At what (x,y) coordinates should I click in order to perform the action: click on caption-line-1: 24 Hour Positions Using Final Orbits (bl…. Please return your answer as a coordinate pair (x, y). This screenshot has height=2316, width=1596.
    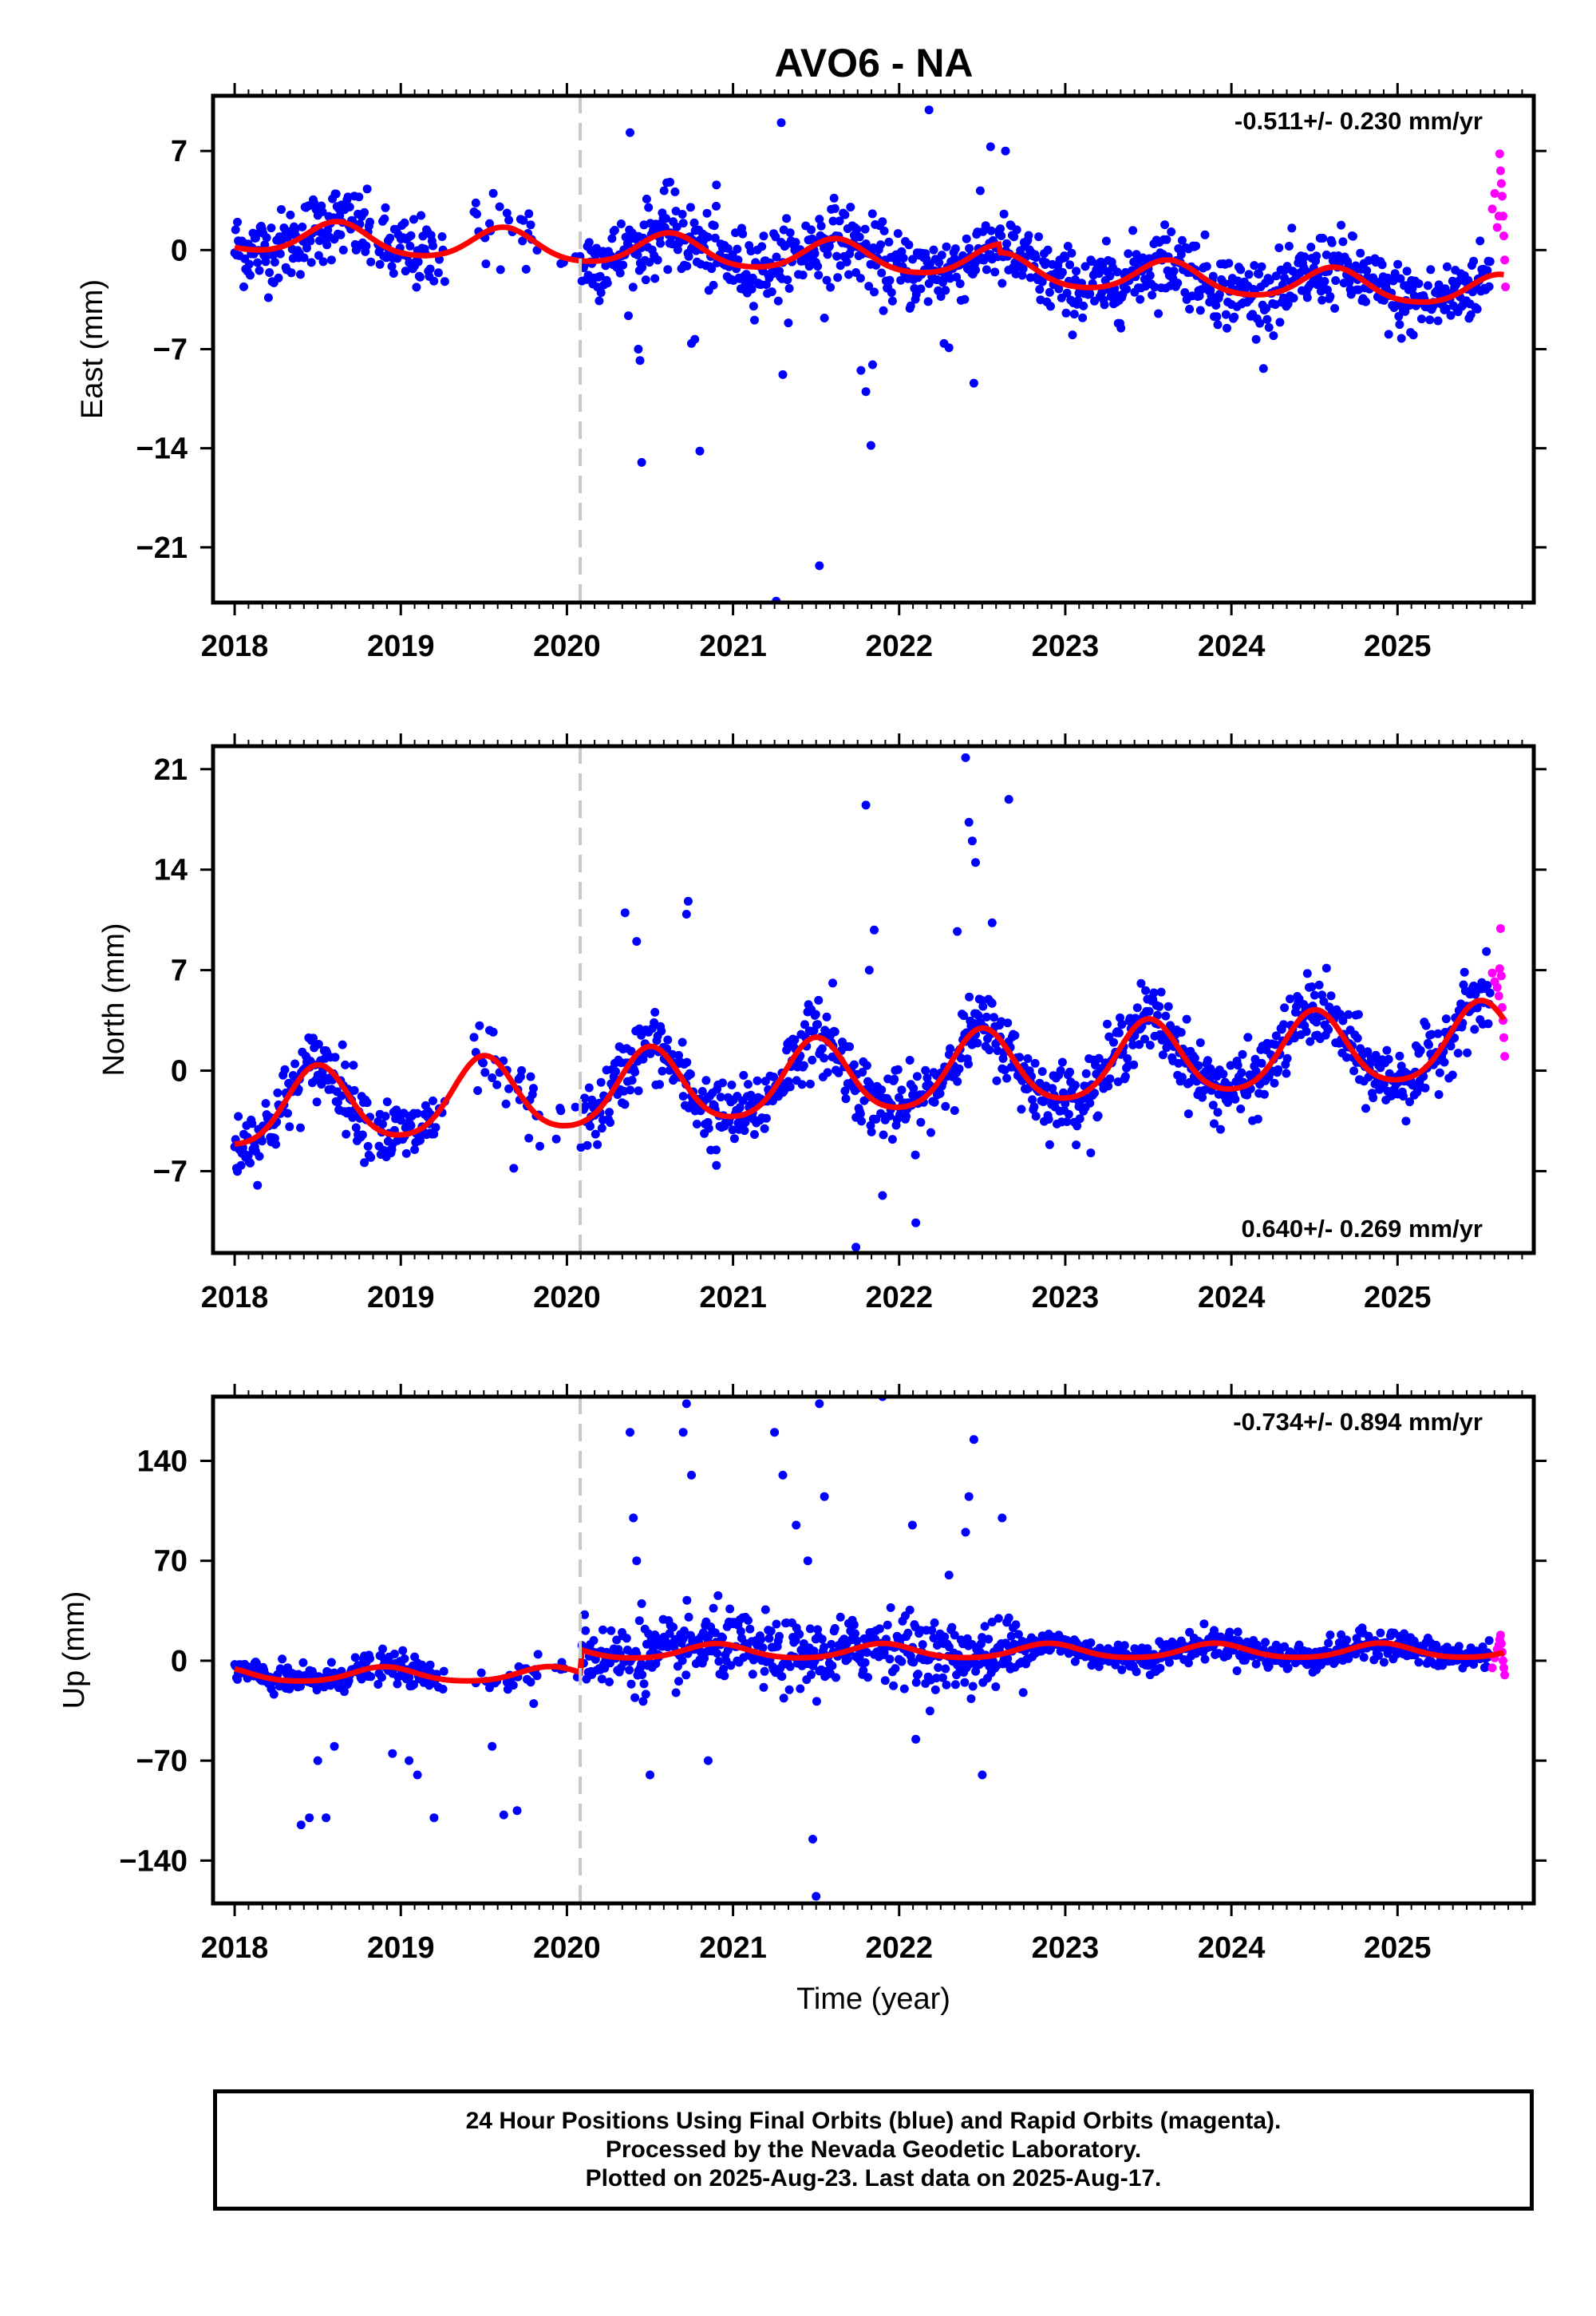
    Looking at the image, I should click on (873, 2121).